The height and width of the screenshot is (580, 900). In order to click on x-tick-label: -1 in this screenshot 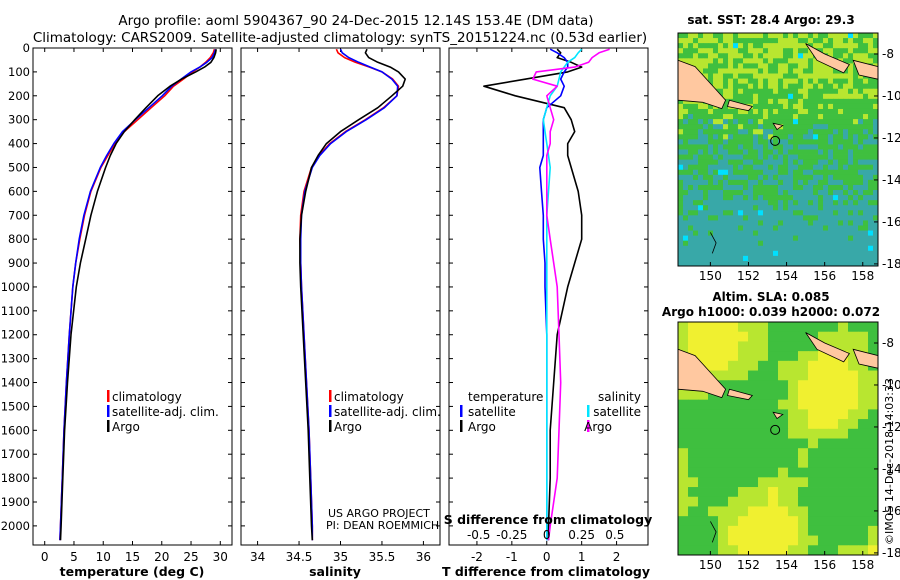, I will do `click(512, 557)`.